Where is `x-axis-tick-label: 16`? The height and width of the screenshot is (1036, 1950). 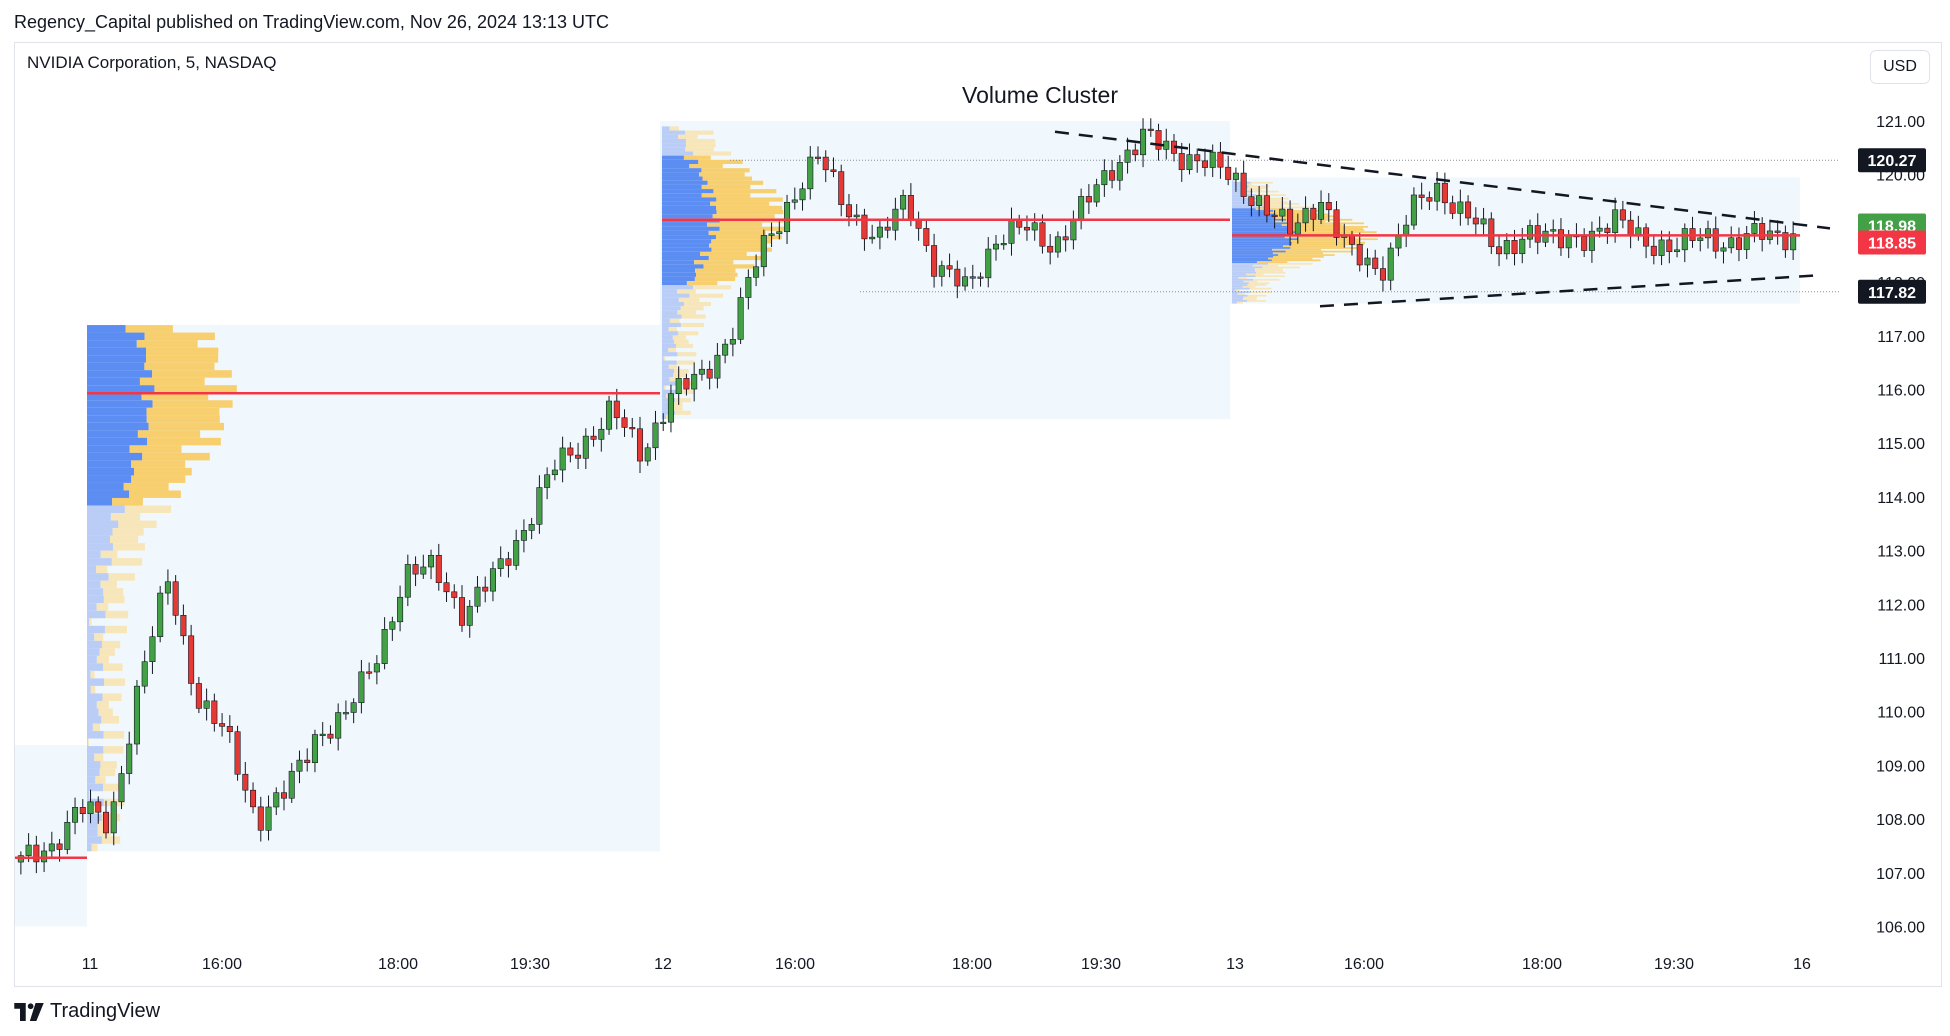
x-axis-tick-label: 16 is located at coordinates (1802, 964).